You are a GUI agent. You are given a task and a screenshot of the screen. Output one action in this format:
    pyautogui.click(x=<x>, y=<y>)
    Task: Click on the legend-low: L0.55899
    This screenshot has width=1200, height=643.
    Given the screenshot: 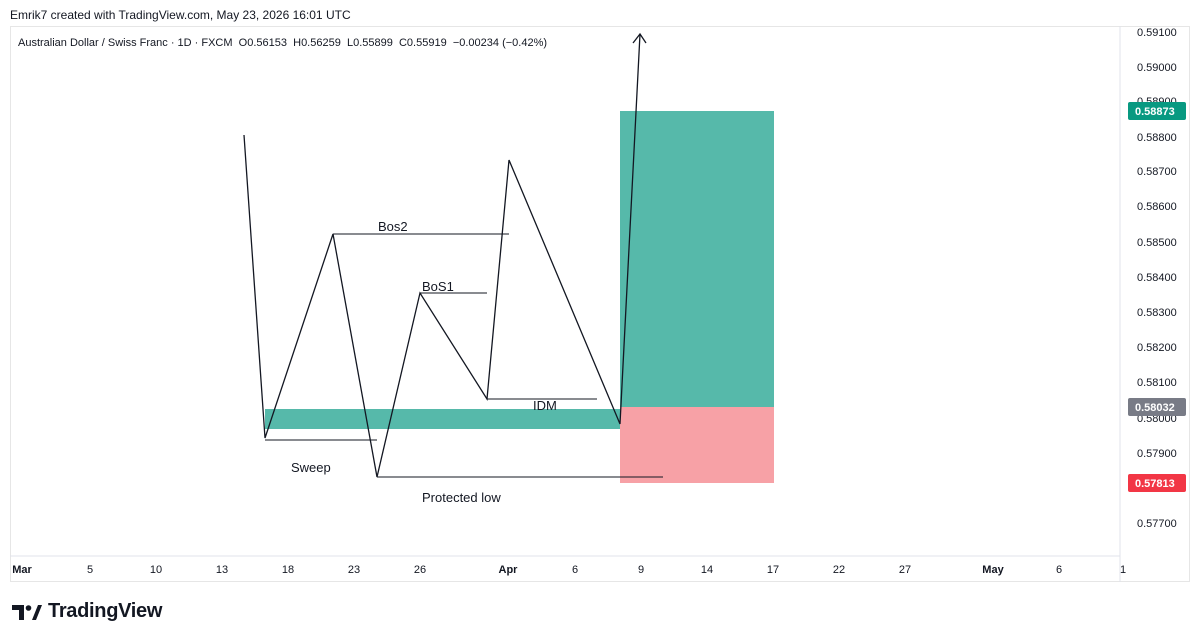 What is the action you would take?
    pyautogui.click(x=369, y=43)
    